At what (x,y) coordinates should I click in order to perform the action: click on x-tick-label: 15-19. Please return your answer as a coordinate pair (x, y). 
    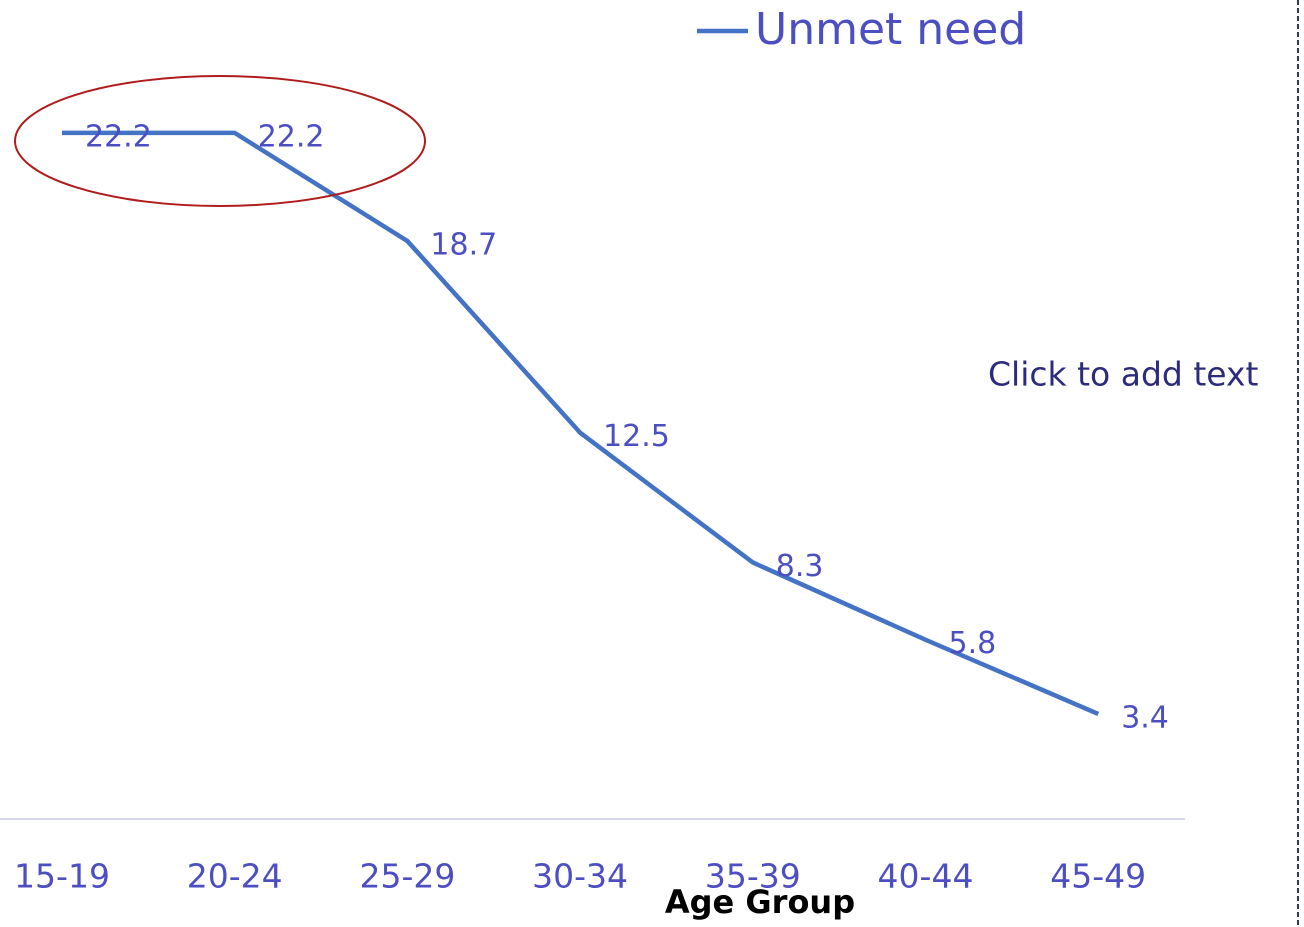
    Looking at the image, I should click on (62, 876).